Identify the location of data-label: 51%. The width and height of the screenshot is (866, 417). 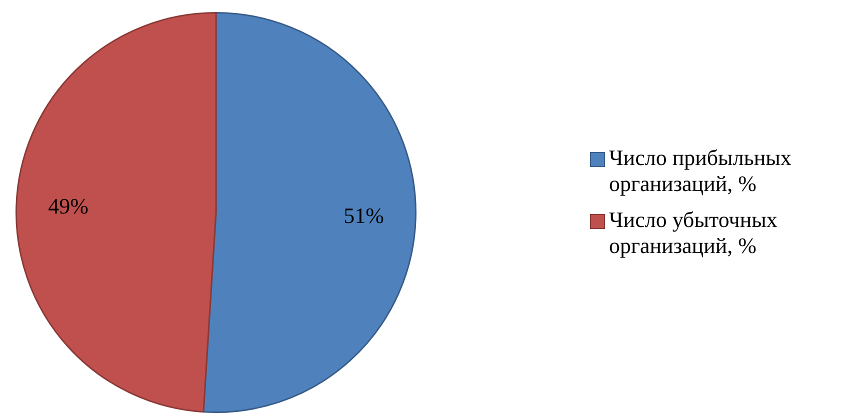
(364, 215).